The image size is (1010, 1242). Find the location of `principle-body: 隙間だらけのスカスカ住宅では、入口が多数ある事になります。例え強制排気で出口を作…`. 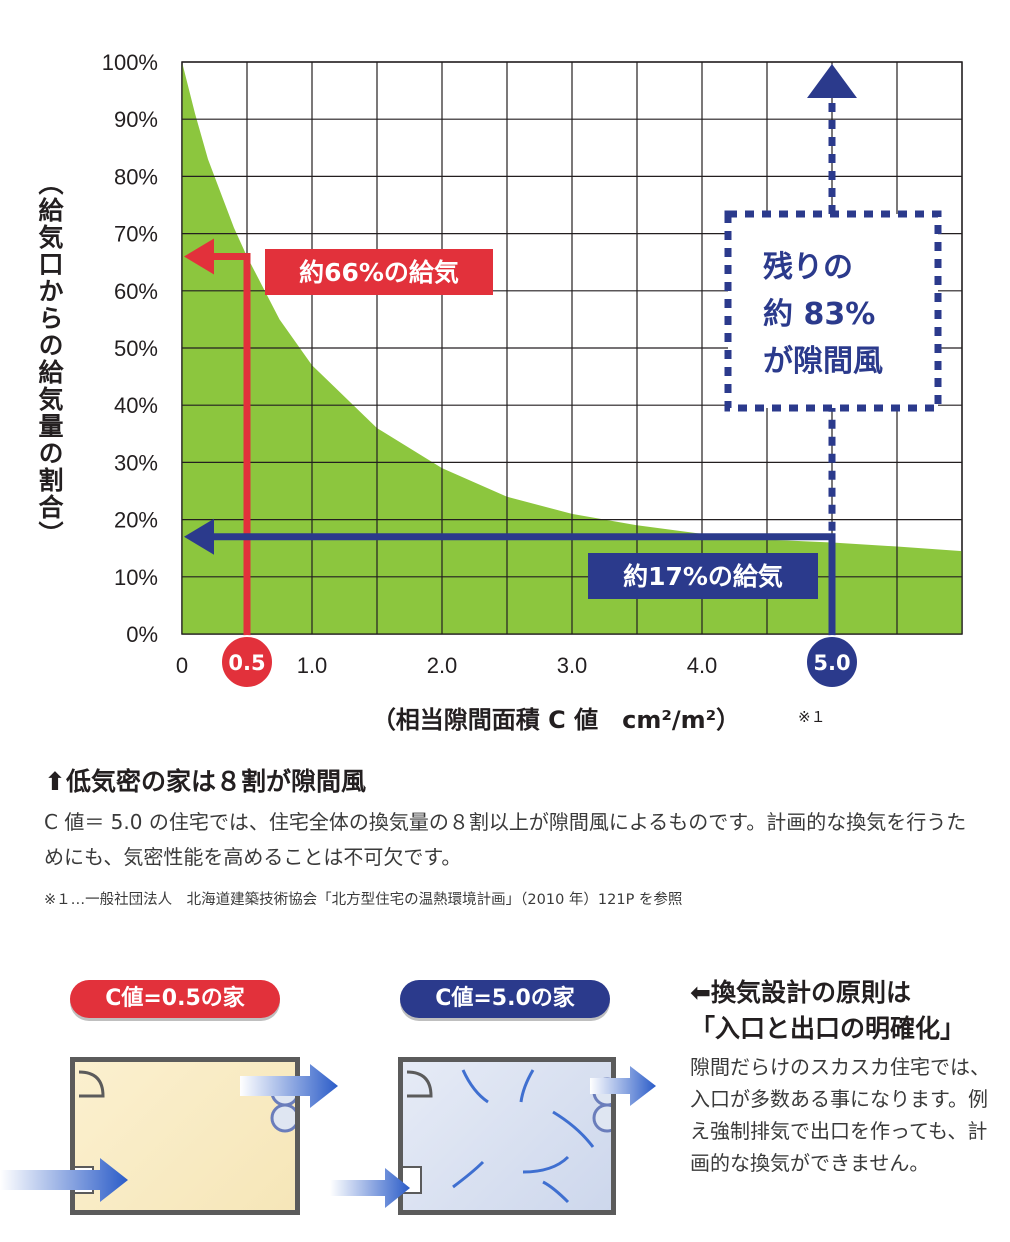

principle-body: 隙間だらけのスカスカ住宅では、入口が多数ある事になります。例え強制排気で出口を作… is located at coordinates (840, 1115).